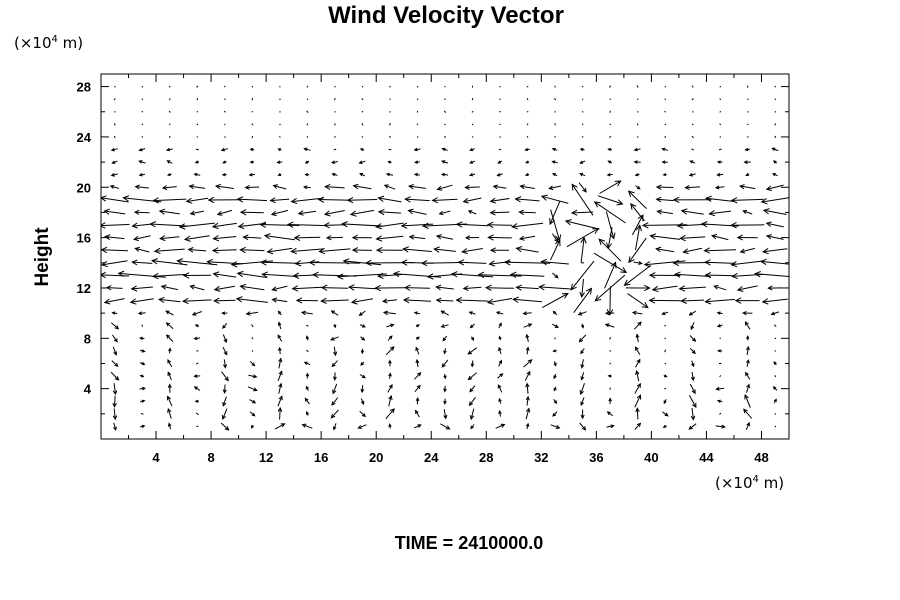 This screenshot has height=600, width=900. Describe the element at coordinates (706, 457) in the screenshot. I see `x-tick-label: 44` at that location.